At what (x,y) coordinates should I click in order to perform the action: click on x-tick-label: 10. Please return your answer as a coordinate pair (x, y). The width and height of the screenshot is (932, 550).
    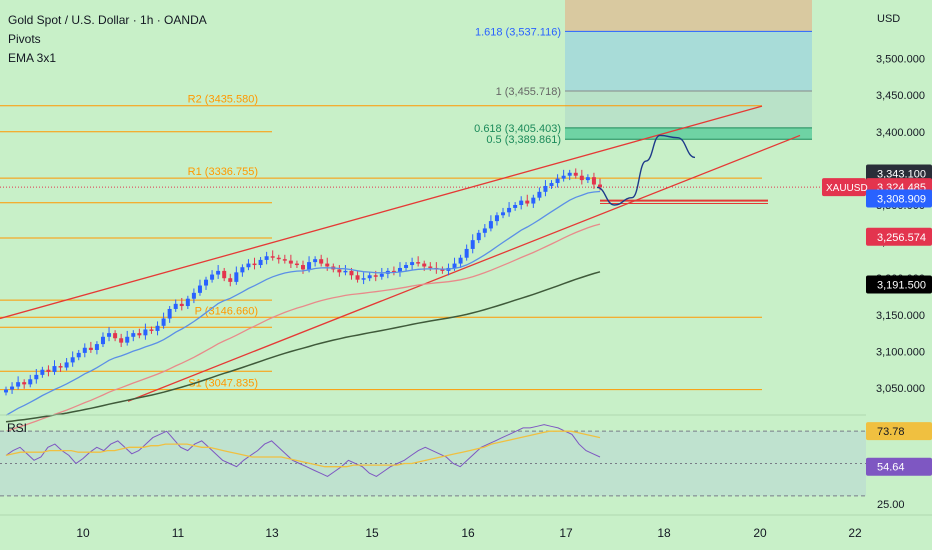
    Looking at the image, I should click on (83, 533).